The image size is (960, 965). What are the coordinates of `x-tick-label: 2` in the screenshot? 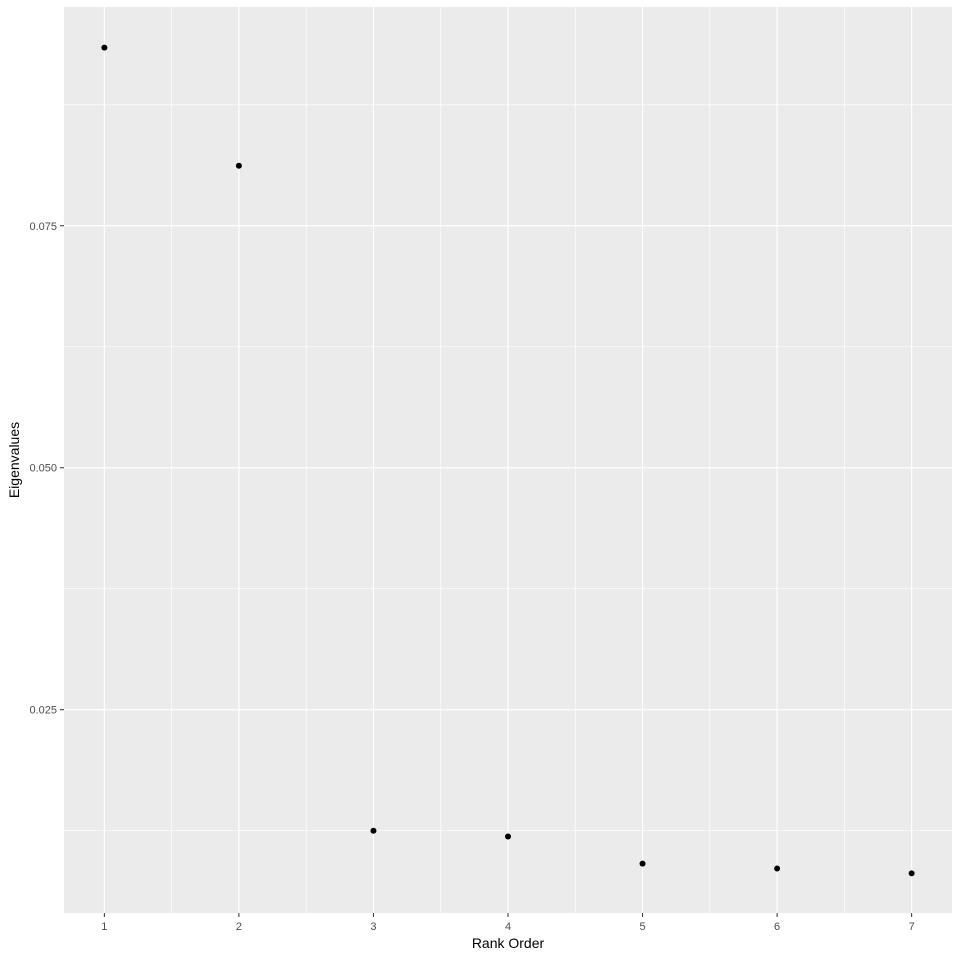 It's located at (239, 927).